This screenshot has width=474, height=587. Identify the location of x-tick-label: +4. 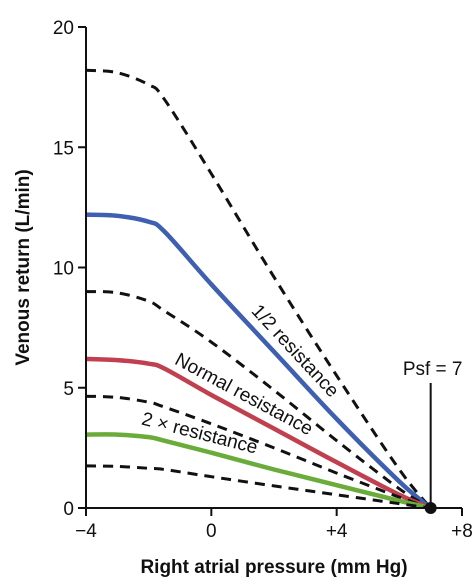
(337, 531).